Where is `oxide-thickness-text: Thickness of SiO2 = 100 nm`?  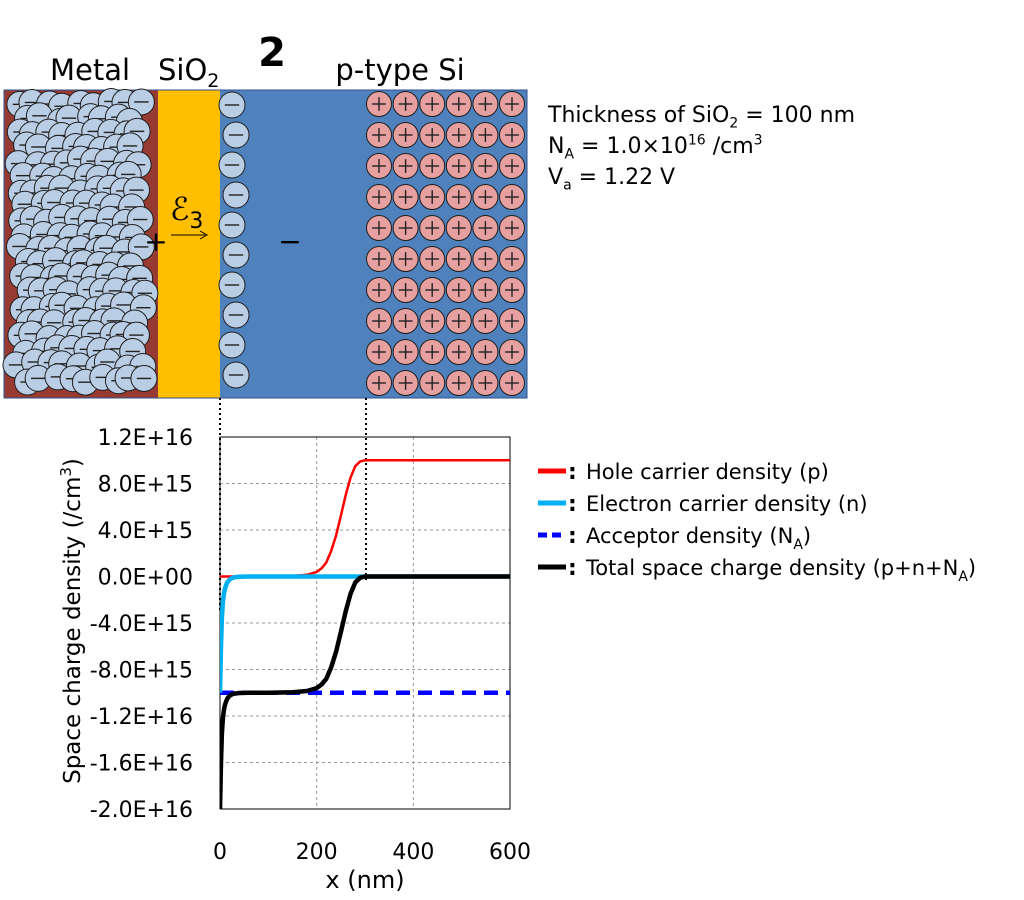 oxide-thickness-text: Thickness of SiO2 = 100 nm is located at coordinates (702, 117).